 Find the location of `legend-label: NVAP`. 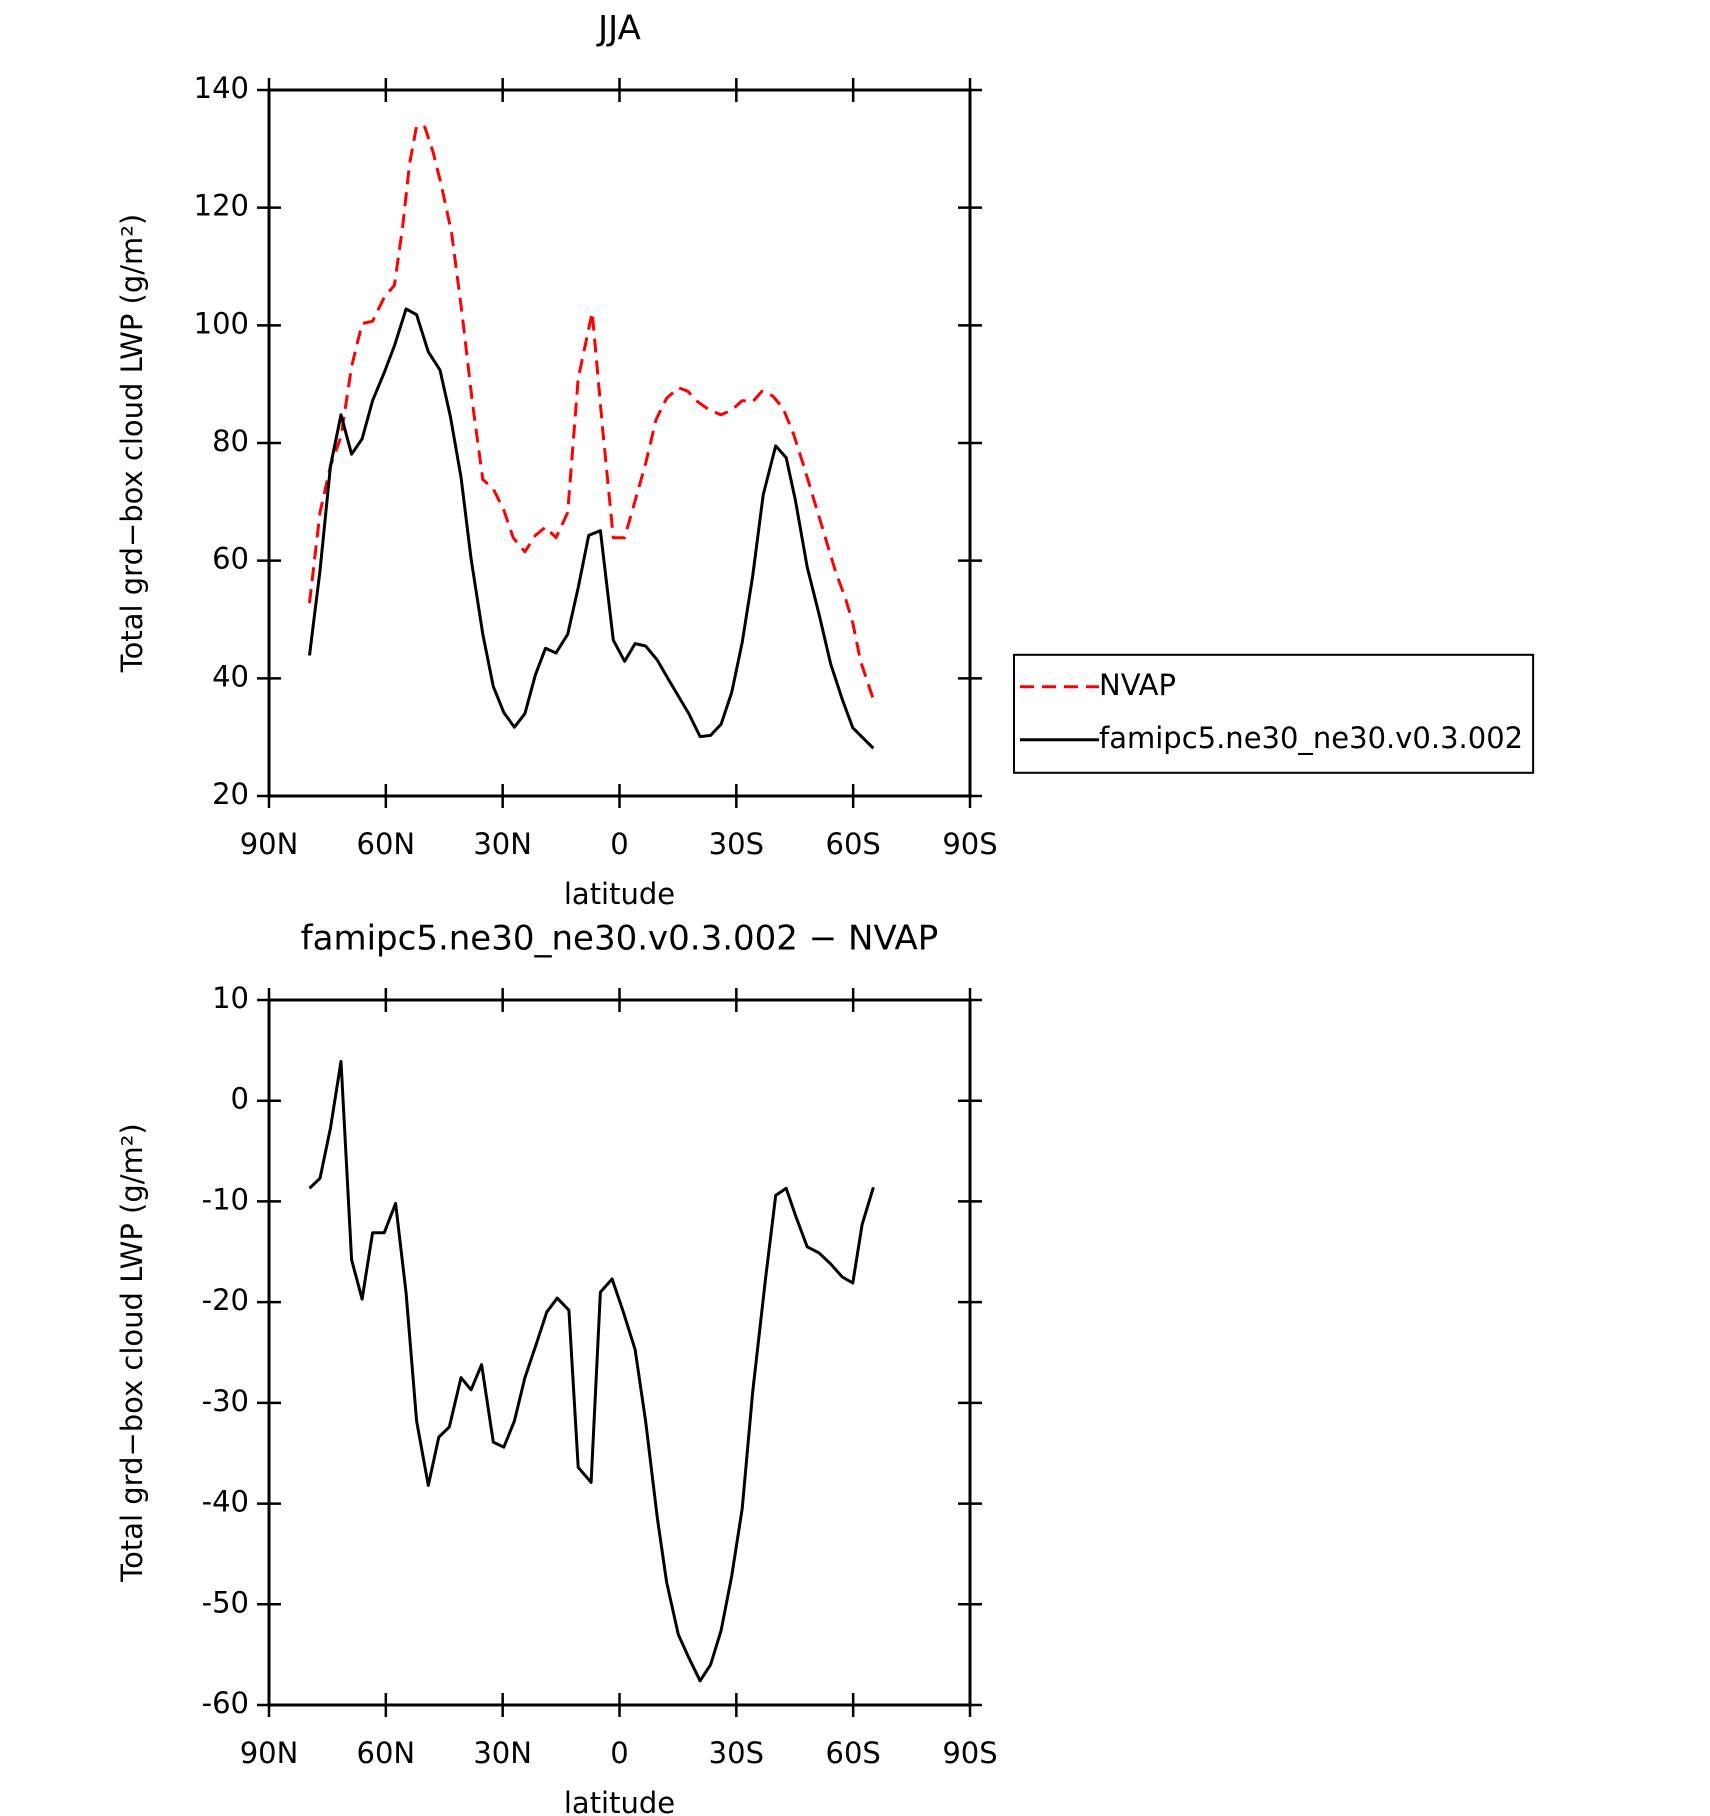

legend-label: NVAP is located at coordinates (1137, 685).